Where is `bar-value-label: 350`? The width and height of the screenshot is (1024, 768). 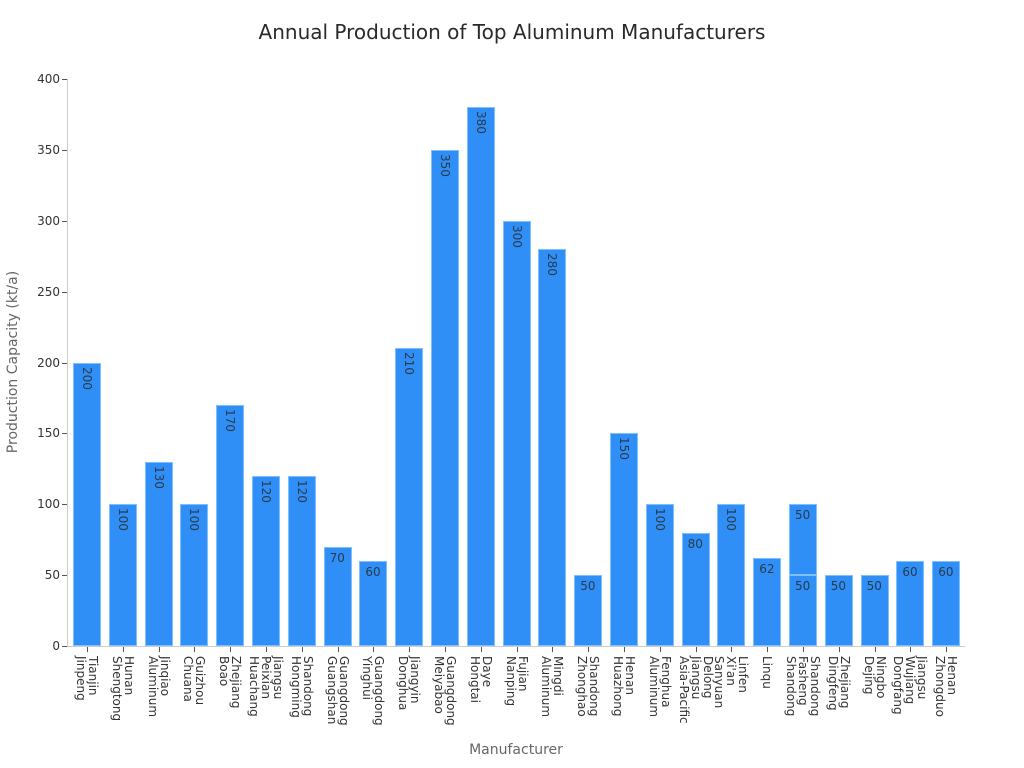
bar-value-label: 350 is located at coordinates (445, 165).